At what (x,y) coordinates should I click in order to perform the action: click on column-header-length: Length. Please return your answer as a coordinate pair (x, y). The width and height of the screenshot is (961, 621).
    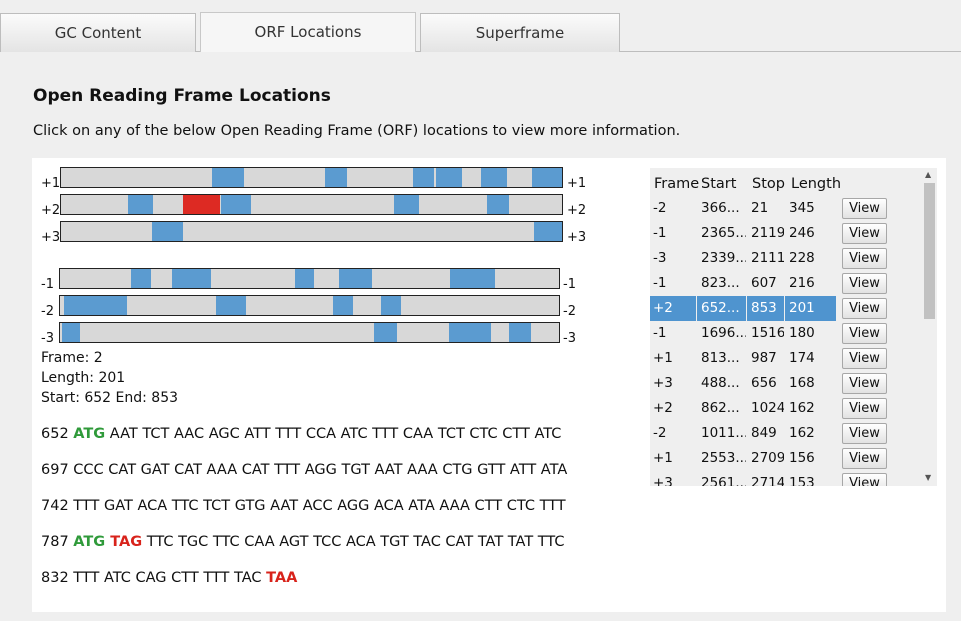
    Looking at the image, I should click on (816, 184).